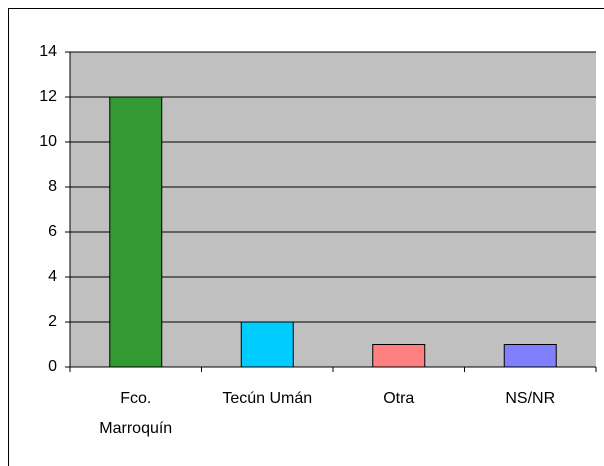 Image resolution: width=604 pixels, height=466 pixels. Describe the element at coordinates (52, 186) in the screenshot. I see `y-tick-label: 8` at that location.